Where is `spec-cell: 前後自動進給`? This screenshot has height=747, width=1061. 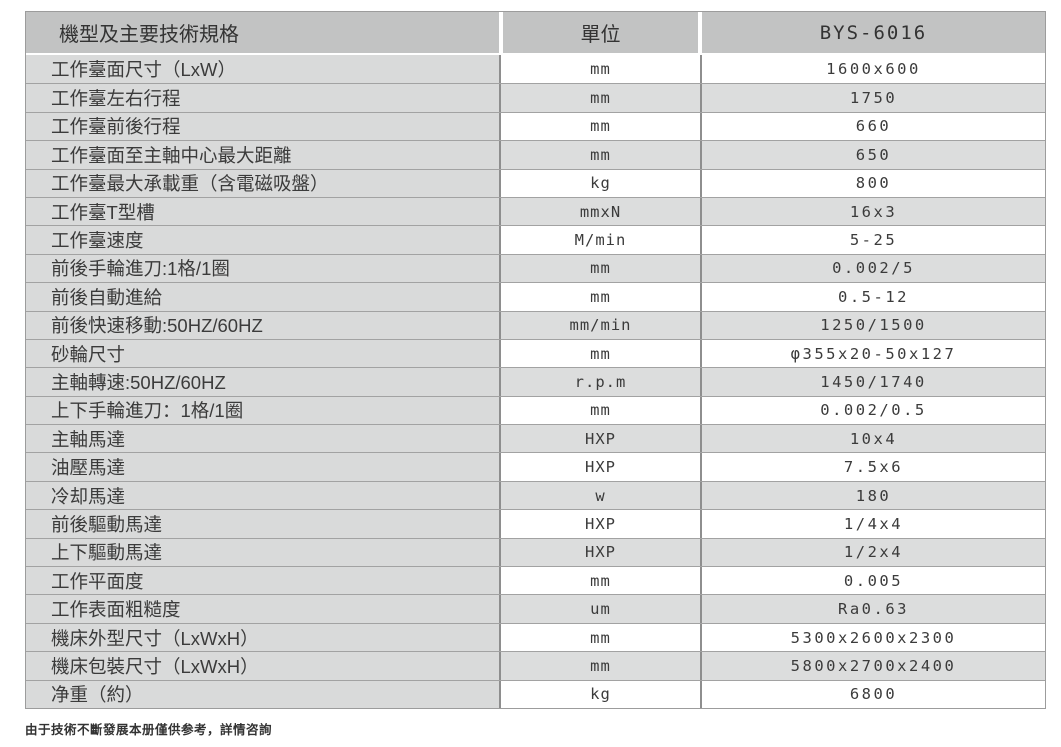
spec-cell: 前後自動進給 is located at coordinates (262, 297).